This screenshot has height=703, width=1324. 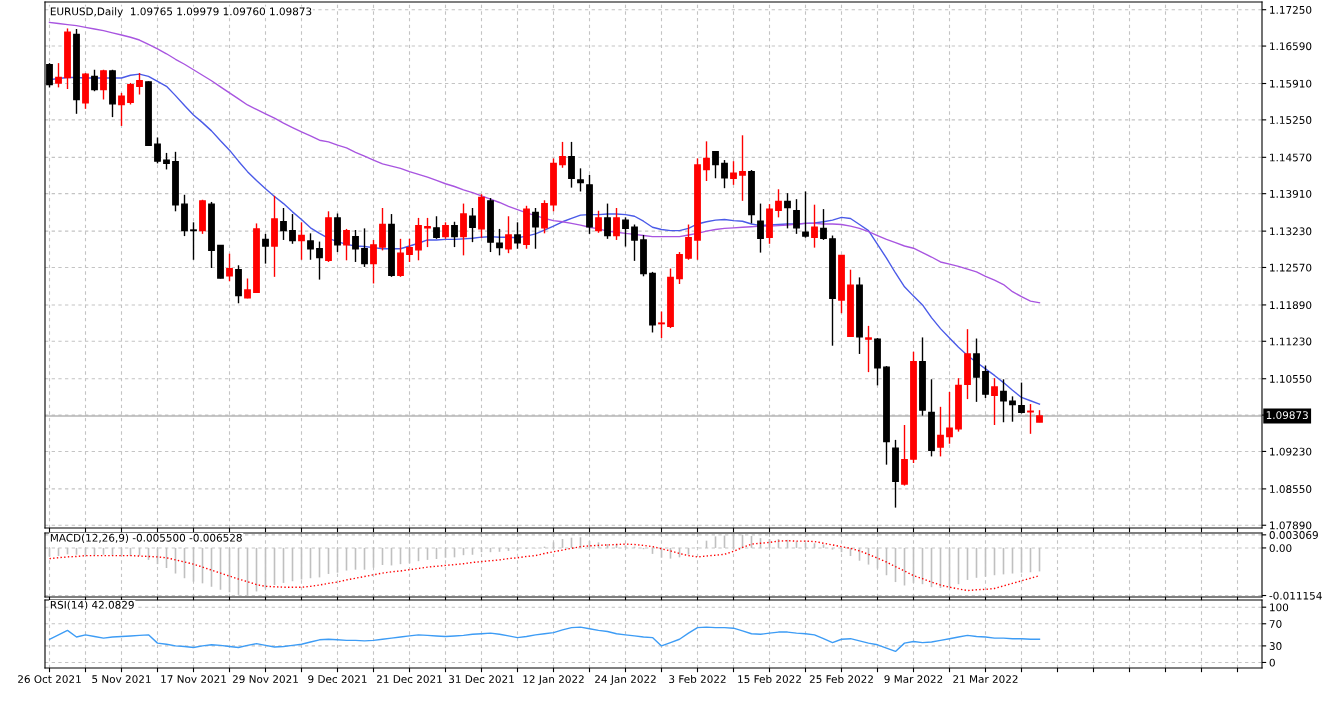 What do you see at coordinates (913, 679) in the screenshot?
I see `x-tick-label: 9 Mar 2022` at bounding box center [913, 679].